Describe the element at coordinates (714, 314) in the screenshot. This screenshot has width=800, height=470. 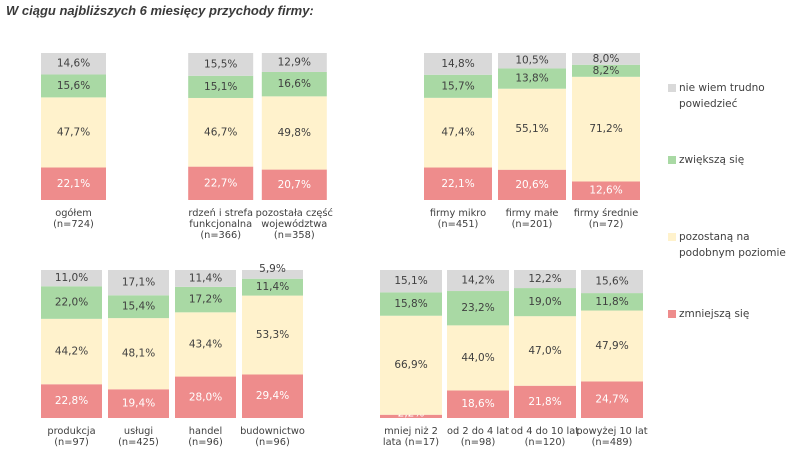
I see `legend-label-zmniejsza: zmniejszą się` at that location.